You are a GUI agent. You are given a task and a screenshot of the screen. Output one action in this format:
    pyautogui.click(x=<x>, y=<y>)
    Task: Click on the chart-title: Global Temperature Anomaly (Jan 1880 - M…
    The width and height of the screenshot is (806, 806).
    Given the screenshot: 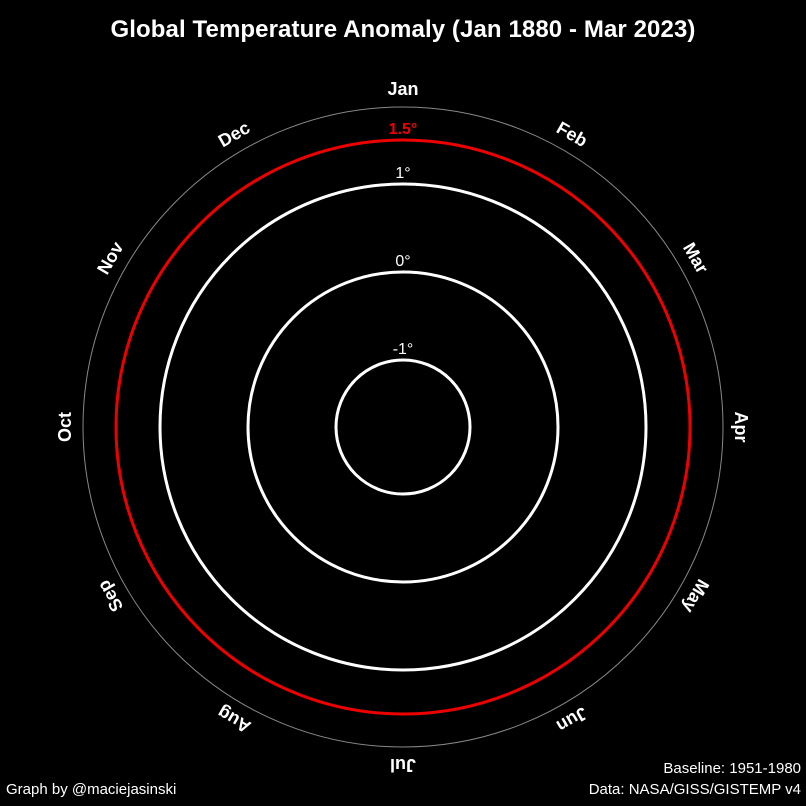 What is the action you would take?
    pyautogui.click(x=403, y=29)
    